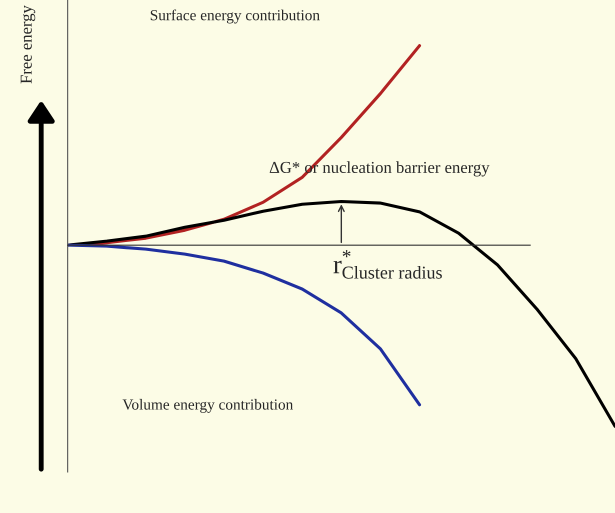 Image resolution: width=615 pixels, height=513 pixels. Describe the element at coordinates (388, 264) in the screenshot. I see `annotation: r*Cluster radius` at that location.